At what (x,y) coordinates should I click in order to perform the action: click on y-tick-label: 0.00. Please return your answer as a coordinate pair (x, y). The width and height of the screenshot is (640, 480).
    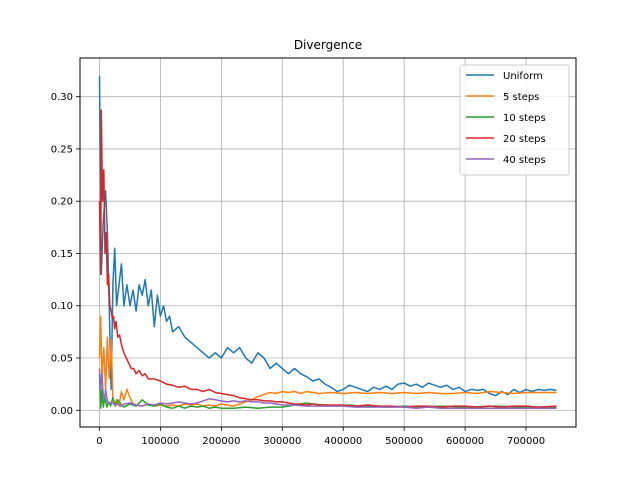
    Looking at the image, I should click on (62, 411).